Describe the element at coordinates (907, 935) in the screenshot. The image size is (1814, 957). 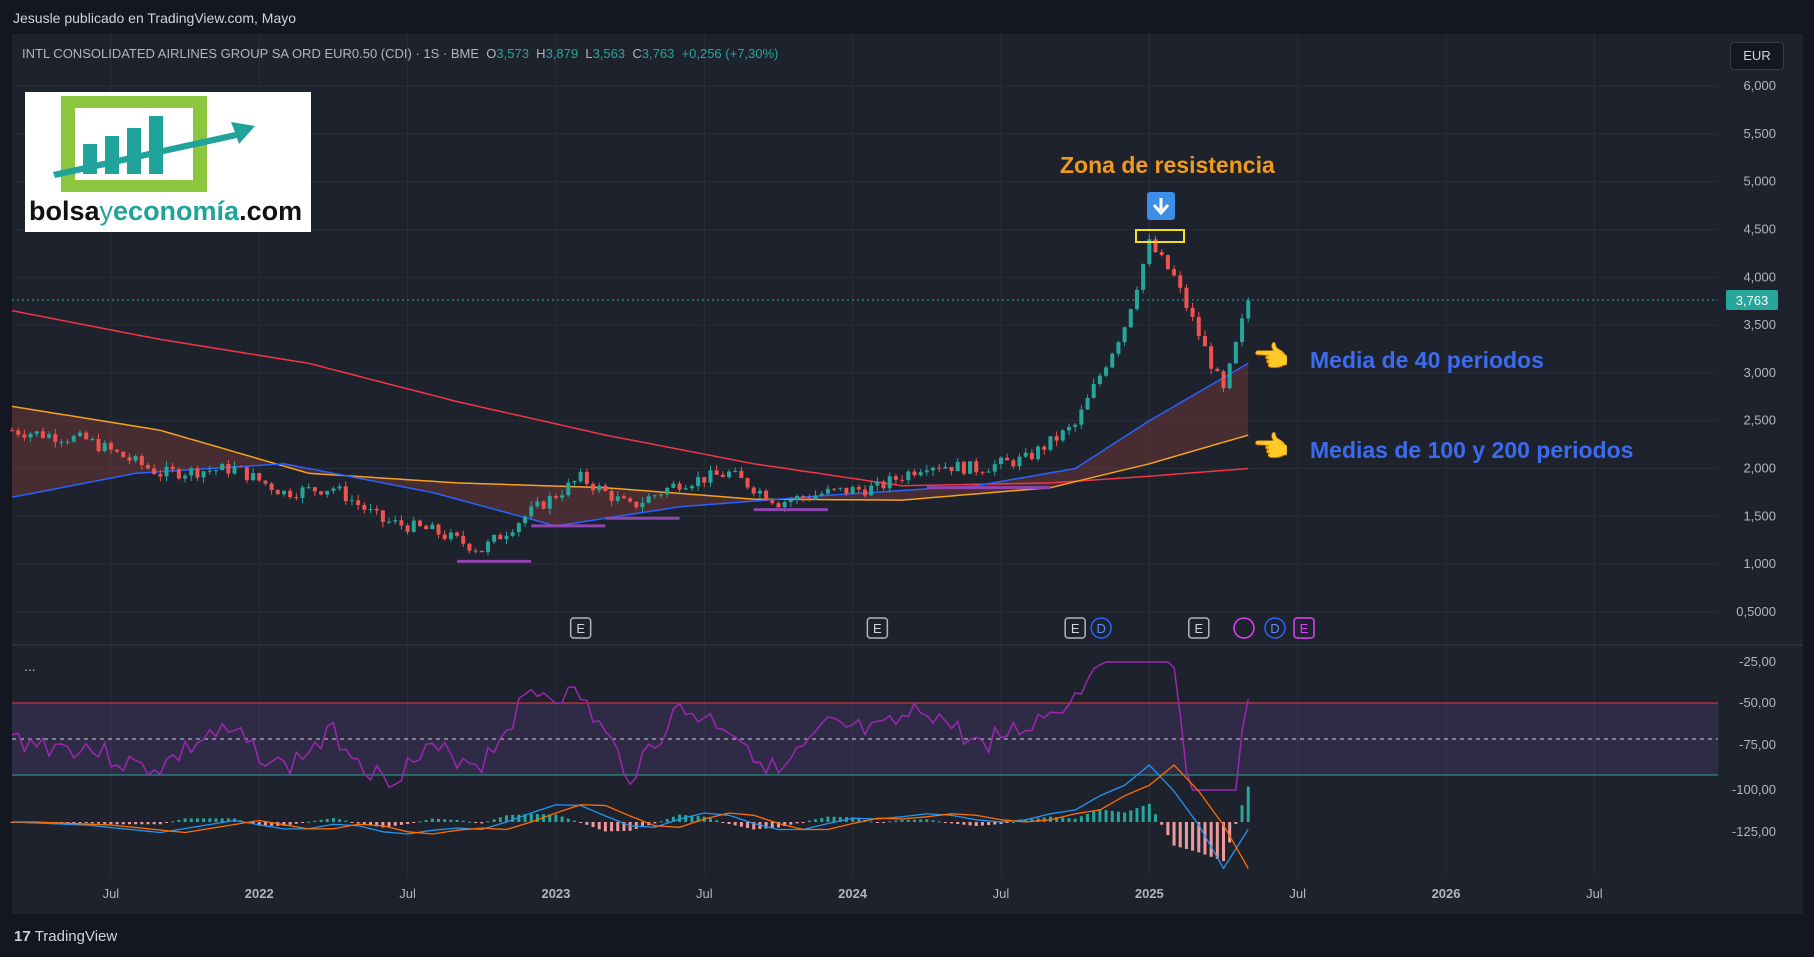
I see `footer: 17 TradingView` at that location.